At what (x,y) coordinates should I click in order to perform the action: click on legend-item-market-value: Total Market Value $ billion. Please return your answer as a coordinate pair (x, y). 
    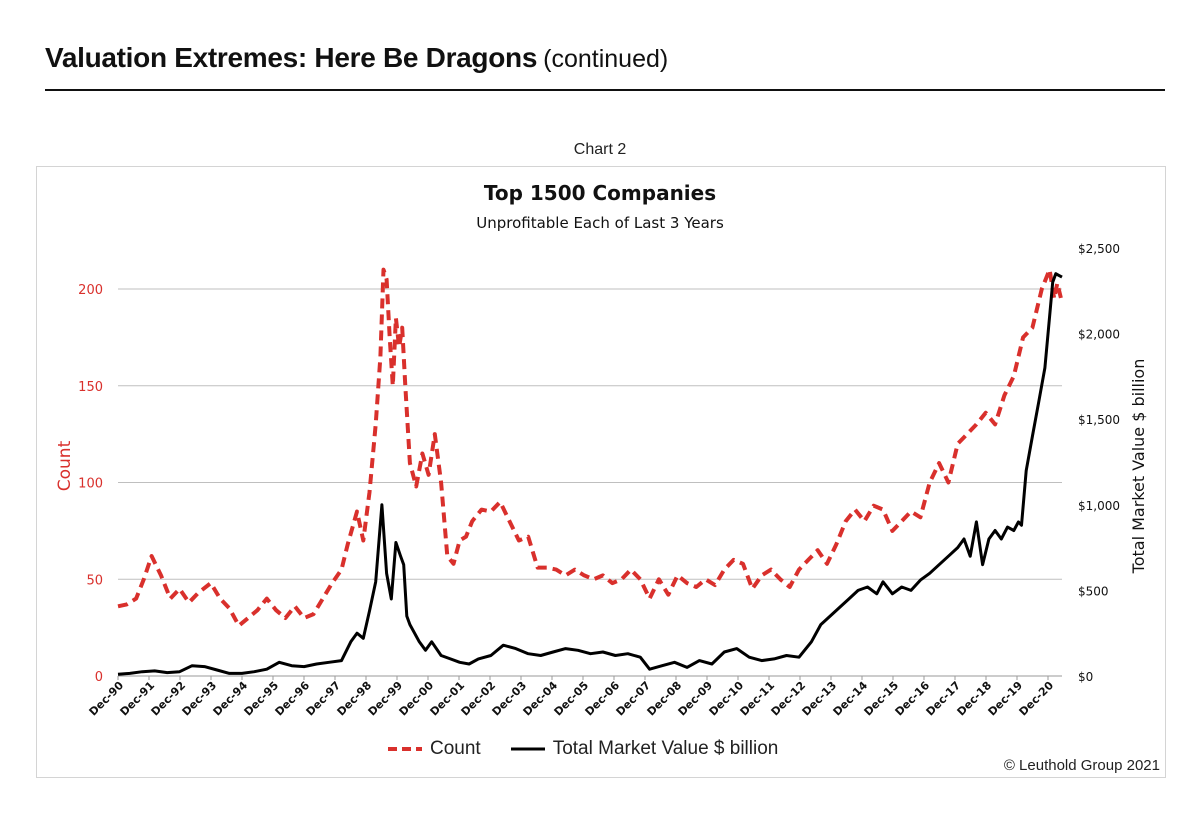
    Looking at the image, I should click on (644, 749).